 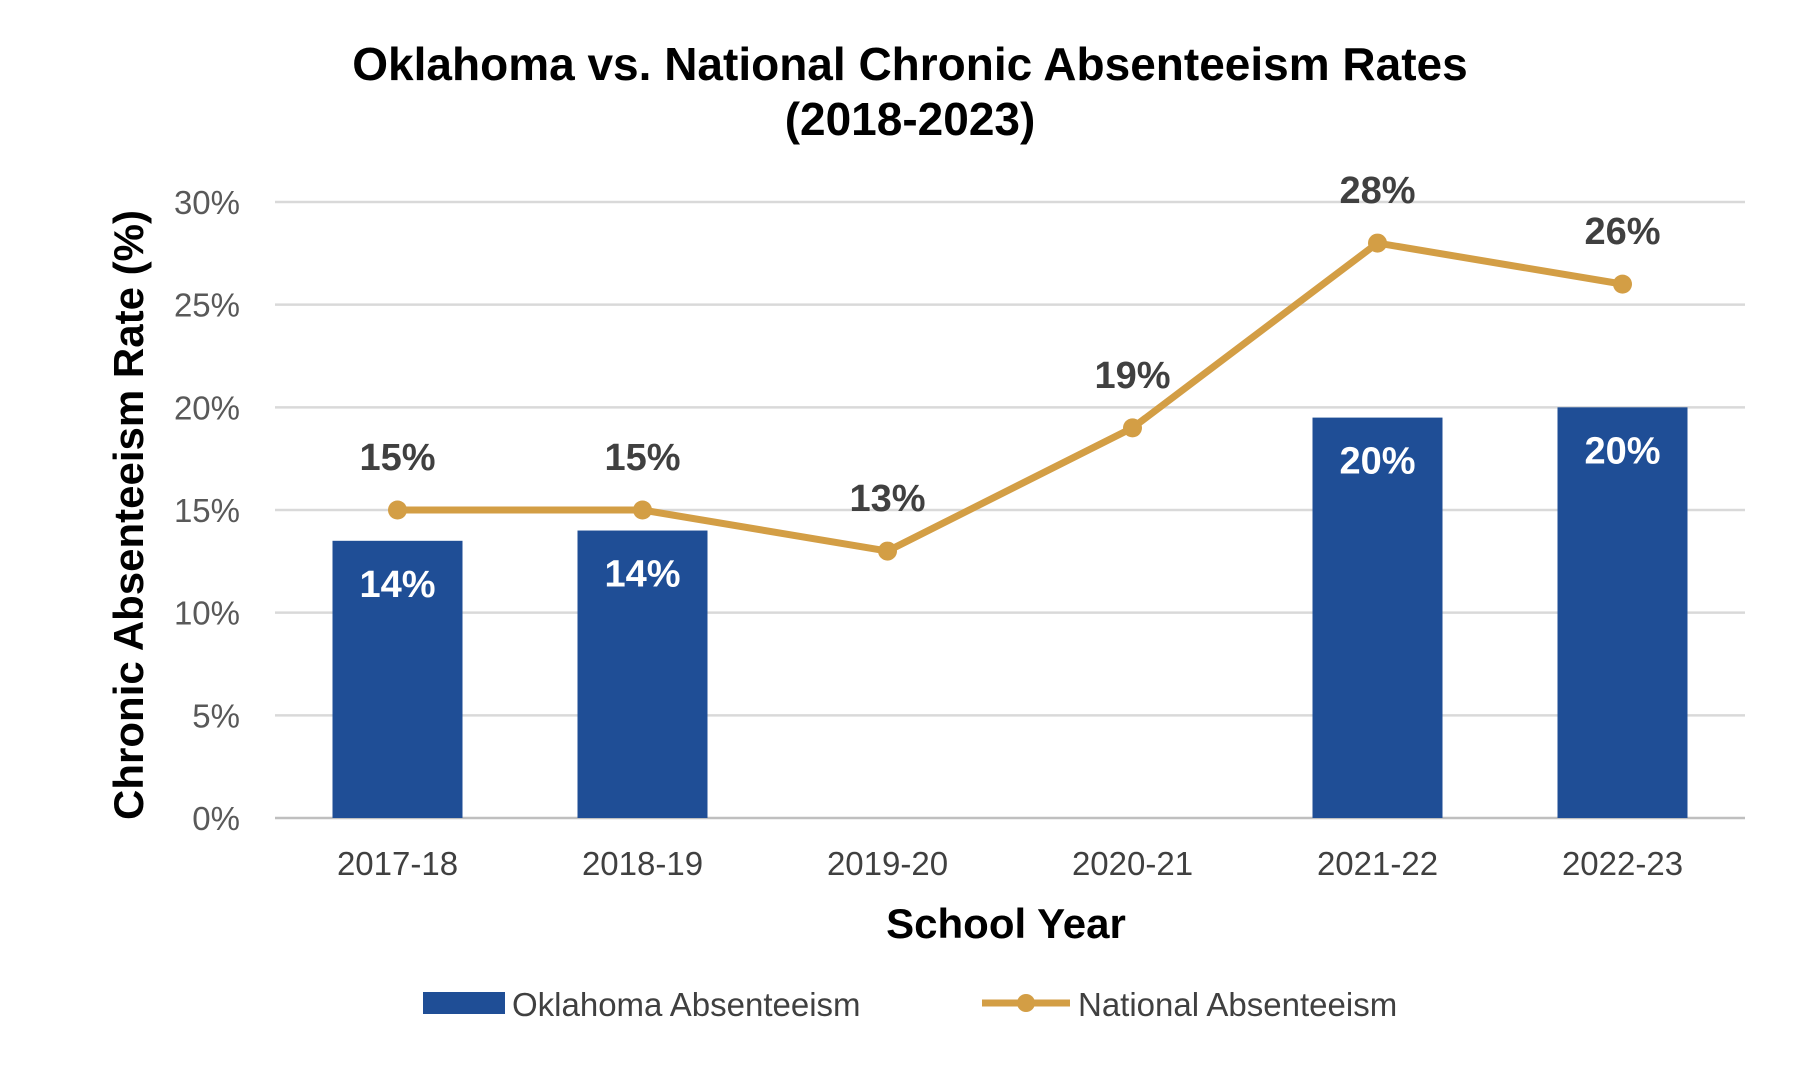 What do you see at coordinates (1132, 863) in the screenshot?
I see `x-tick-label: 2020-21` at bounding box center [1132, 863].